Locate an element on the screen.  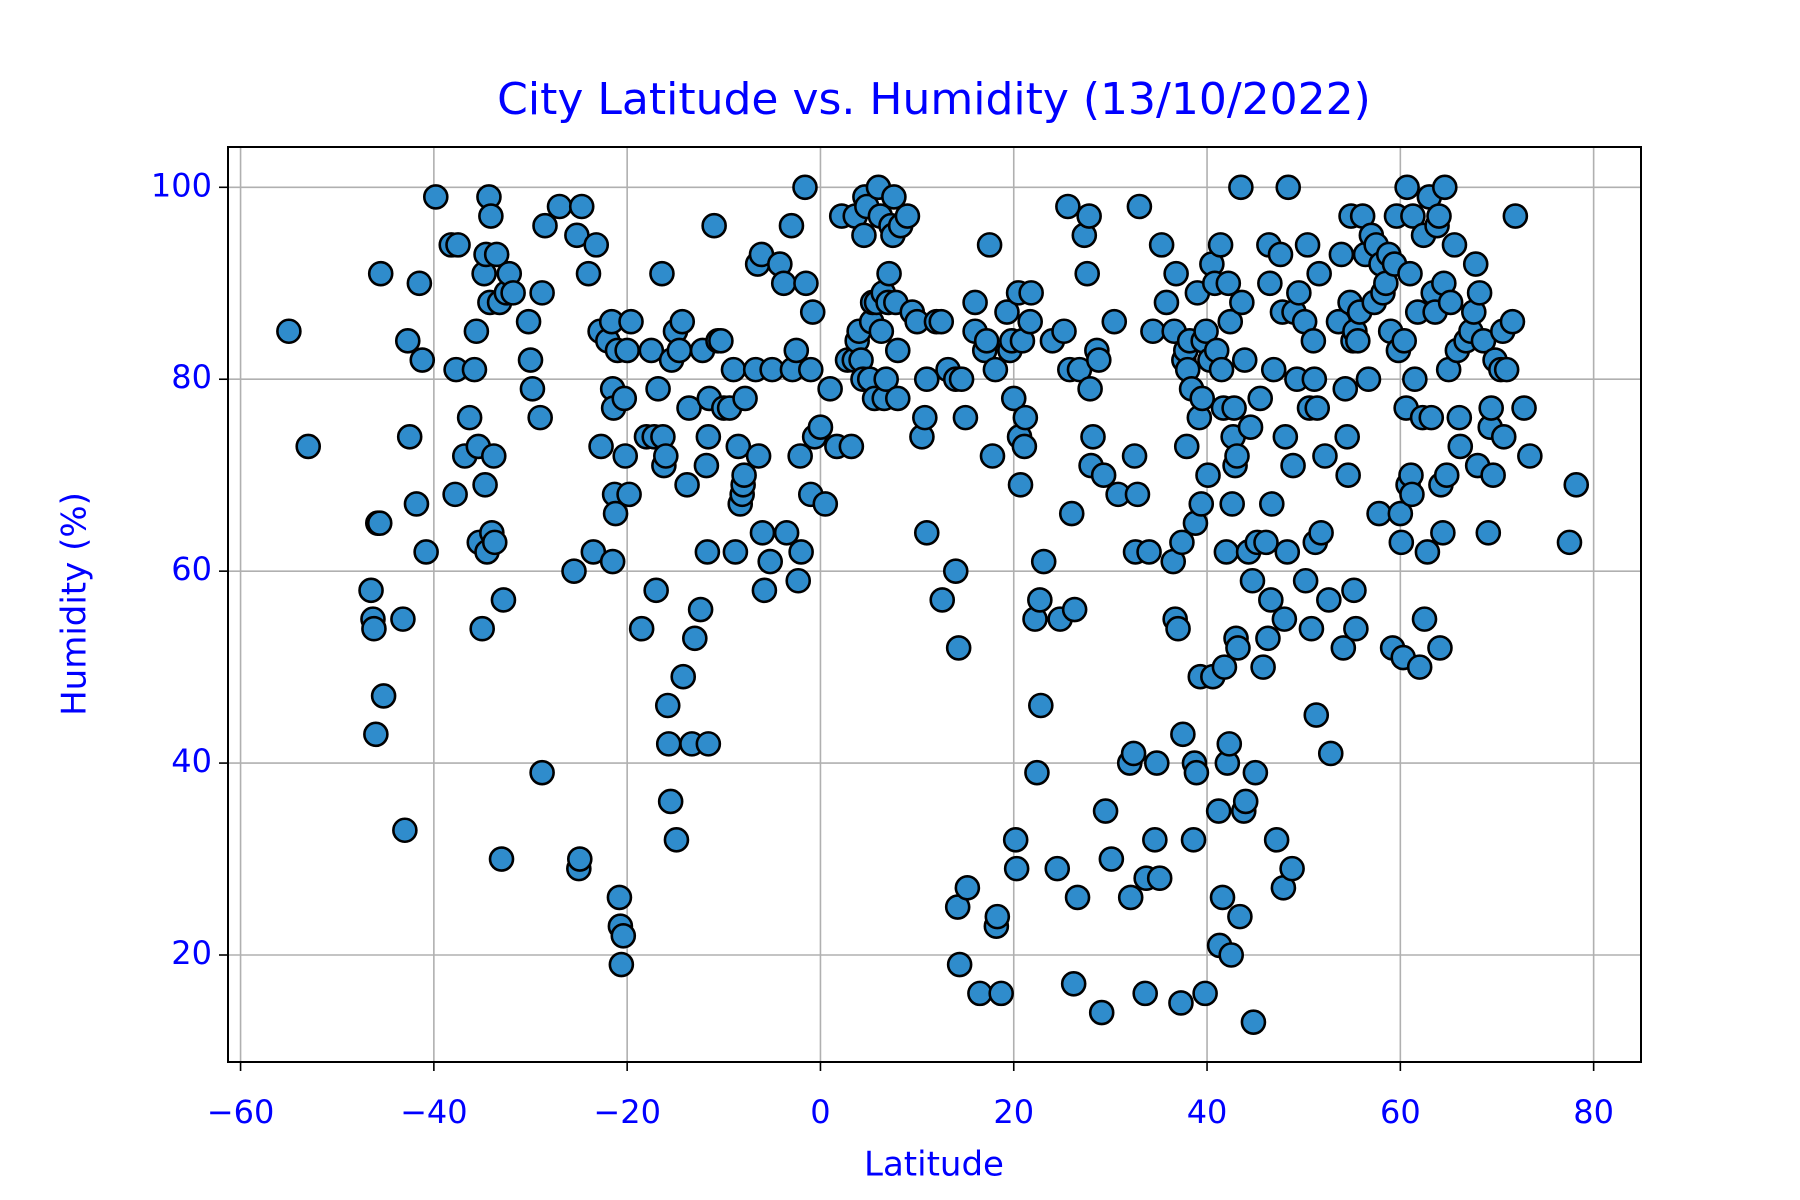
x-tick-label: 60 is located at coordinates (1400, 1112).